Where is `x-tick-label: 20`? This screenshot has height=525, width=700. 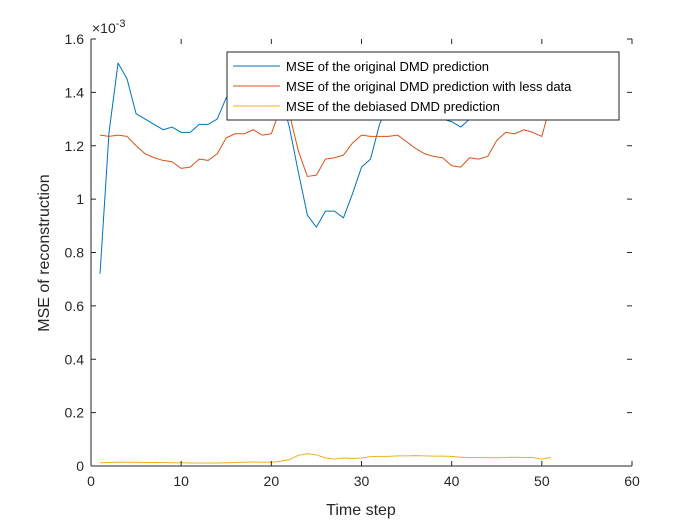
x-tick-label: 20 is located at coordinates (272, 481).